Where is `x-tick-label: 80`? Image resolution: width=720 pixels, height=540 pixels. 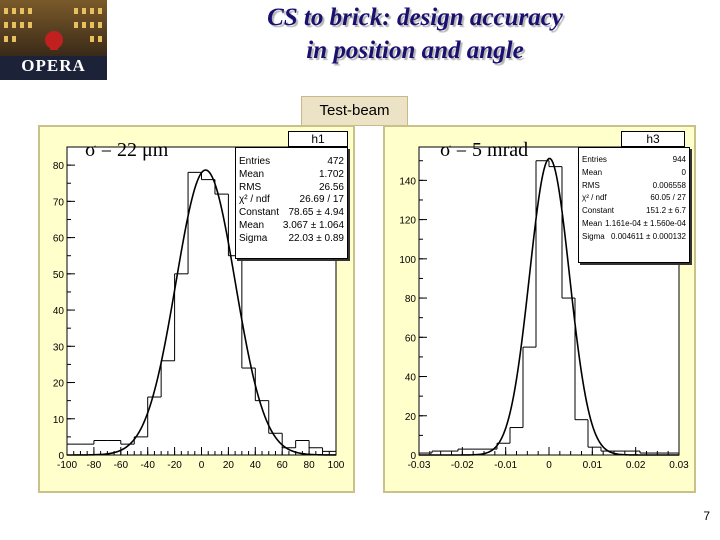
x-tick-label: 80 is located at coordinates (310, 465).